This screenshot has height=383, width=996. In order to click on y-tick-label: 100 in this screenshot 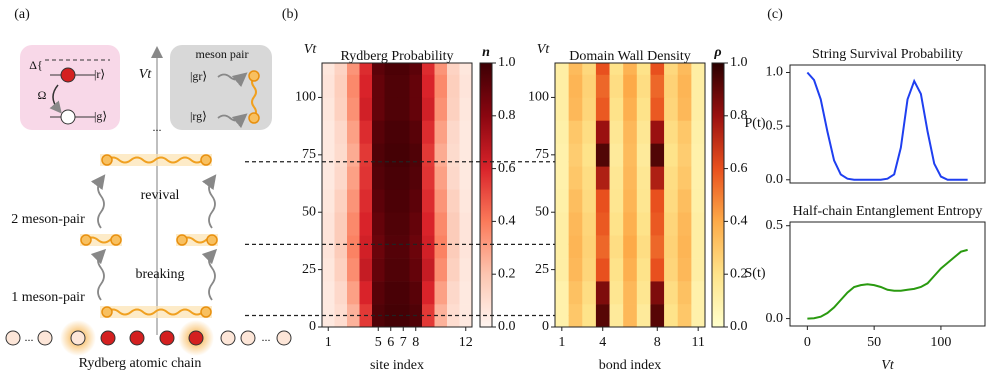, I will do `click(538, 97)`.